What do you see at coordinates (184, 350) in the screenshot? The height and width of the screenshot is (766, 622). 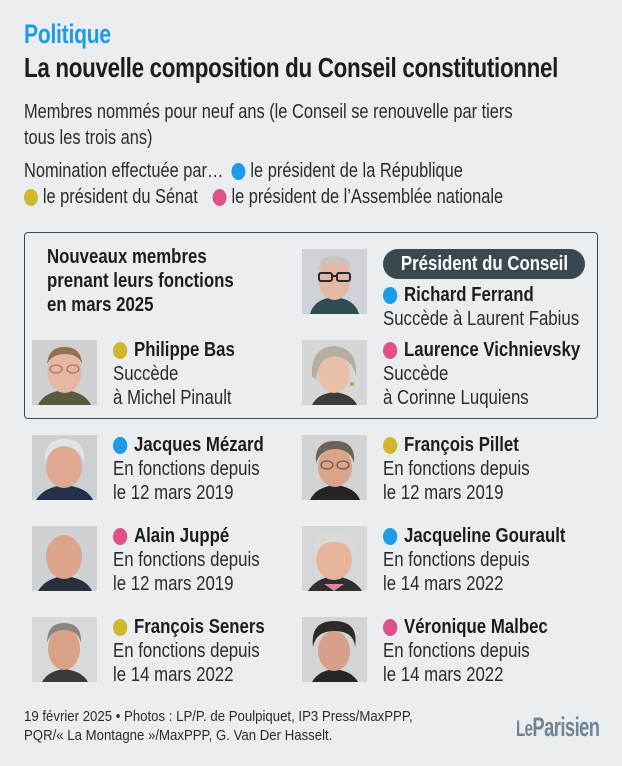 I see `member-name: Philippe Bas` at bounding box center [184, 350].